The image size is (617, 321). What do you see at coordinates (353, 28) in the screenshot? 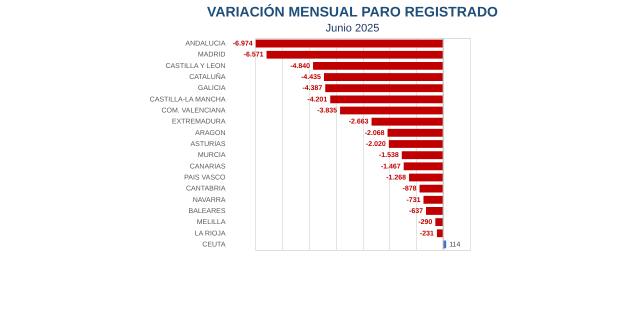
I see `chart-subtitle: Junio 2025` at bounding box center [353, 28].